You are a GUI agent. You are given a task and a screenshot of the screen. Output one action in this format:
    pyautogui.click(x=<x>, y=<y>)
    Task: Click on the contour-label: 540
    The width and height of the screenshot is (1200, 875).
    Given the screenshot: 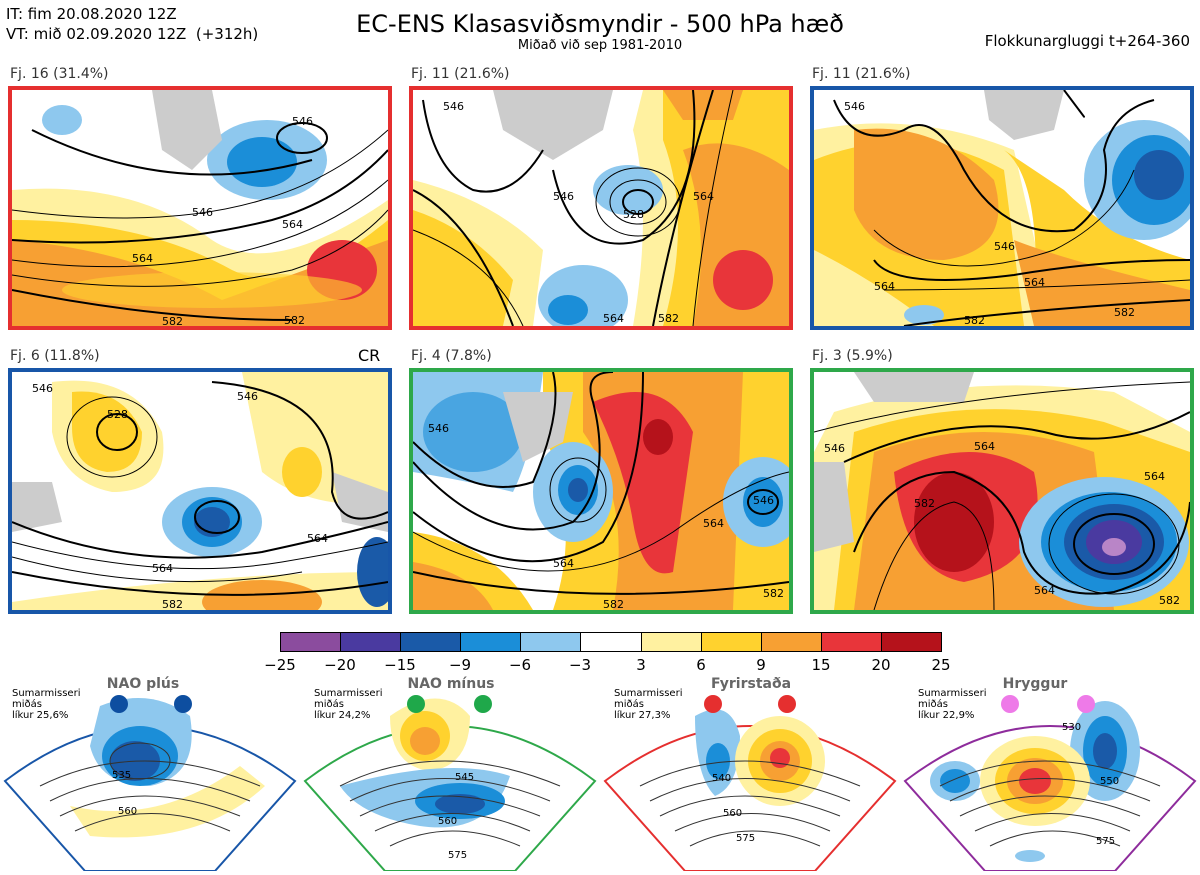 What is the action you would take?
    pyautogui.click(x=721, y=778)
    